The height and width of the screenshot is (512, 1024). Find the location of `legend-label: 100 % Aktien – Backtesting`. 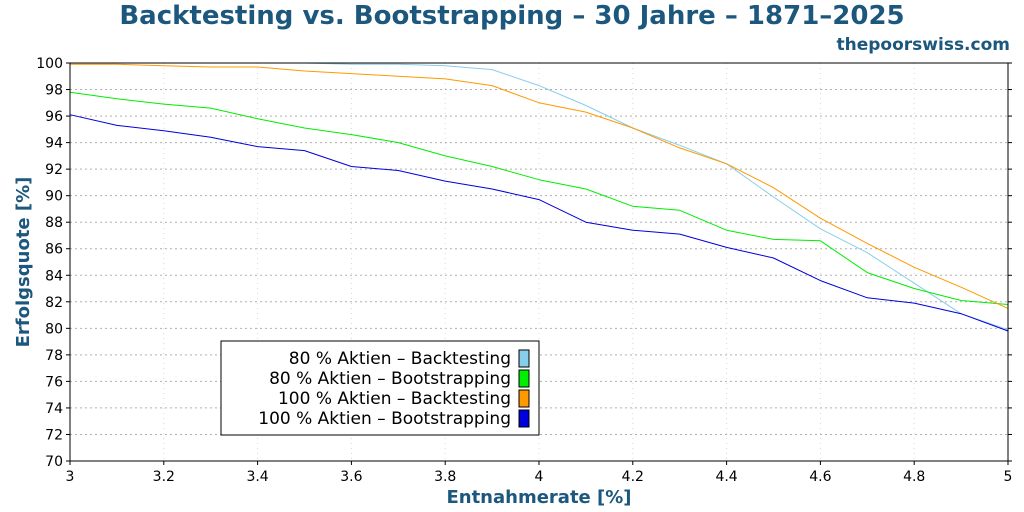

legend-label: 100 % Aktien – Backtesting is located at coordinates (394, 399).